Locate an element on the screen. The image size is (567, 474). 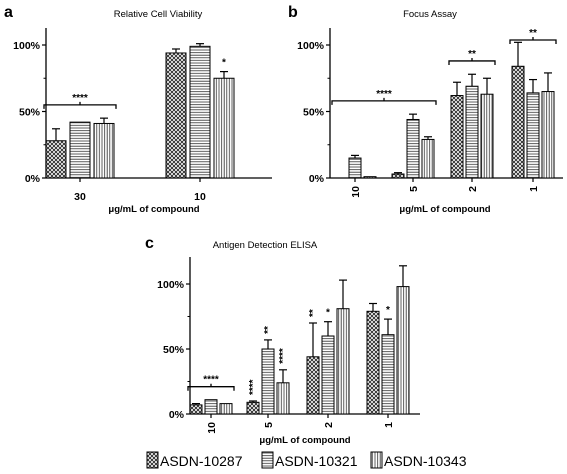
x-tick-label-c: 1 is located at coordinates (389, 425).